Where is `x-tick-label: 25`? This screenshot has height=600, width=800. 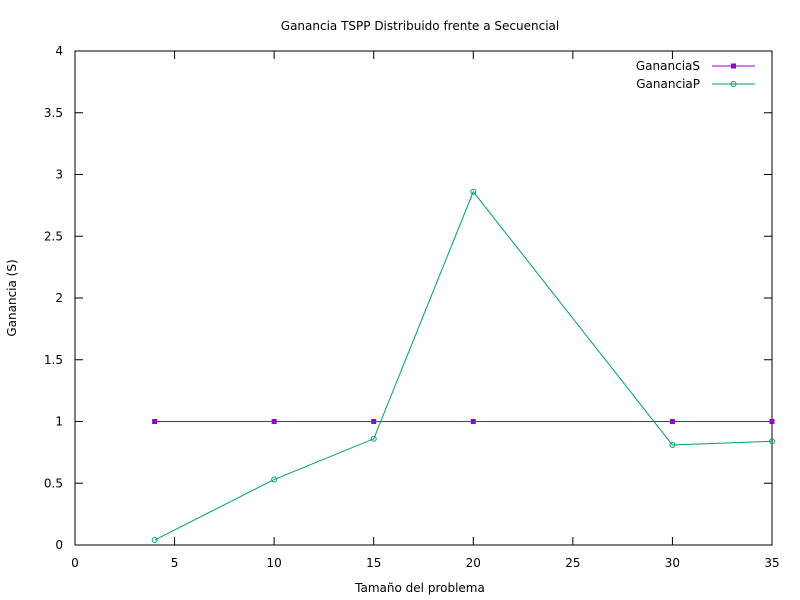 x-tick-label: 25 is located at coordinates (572, 563).